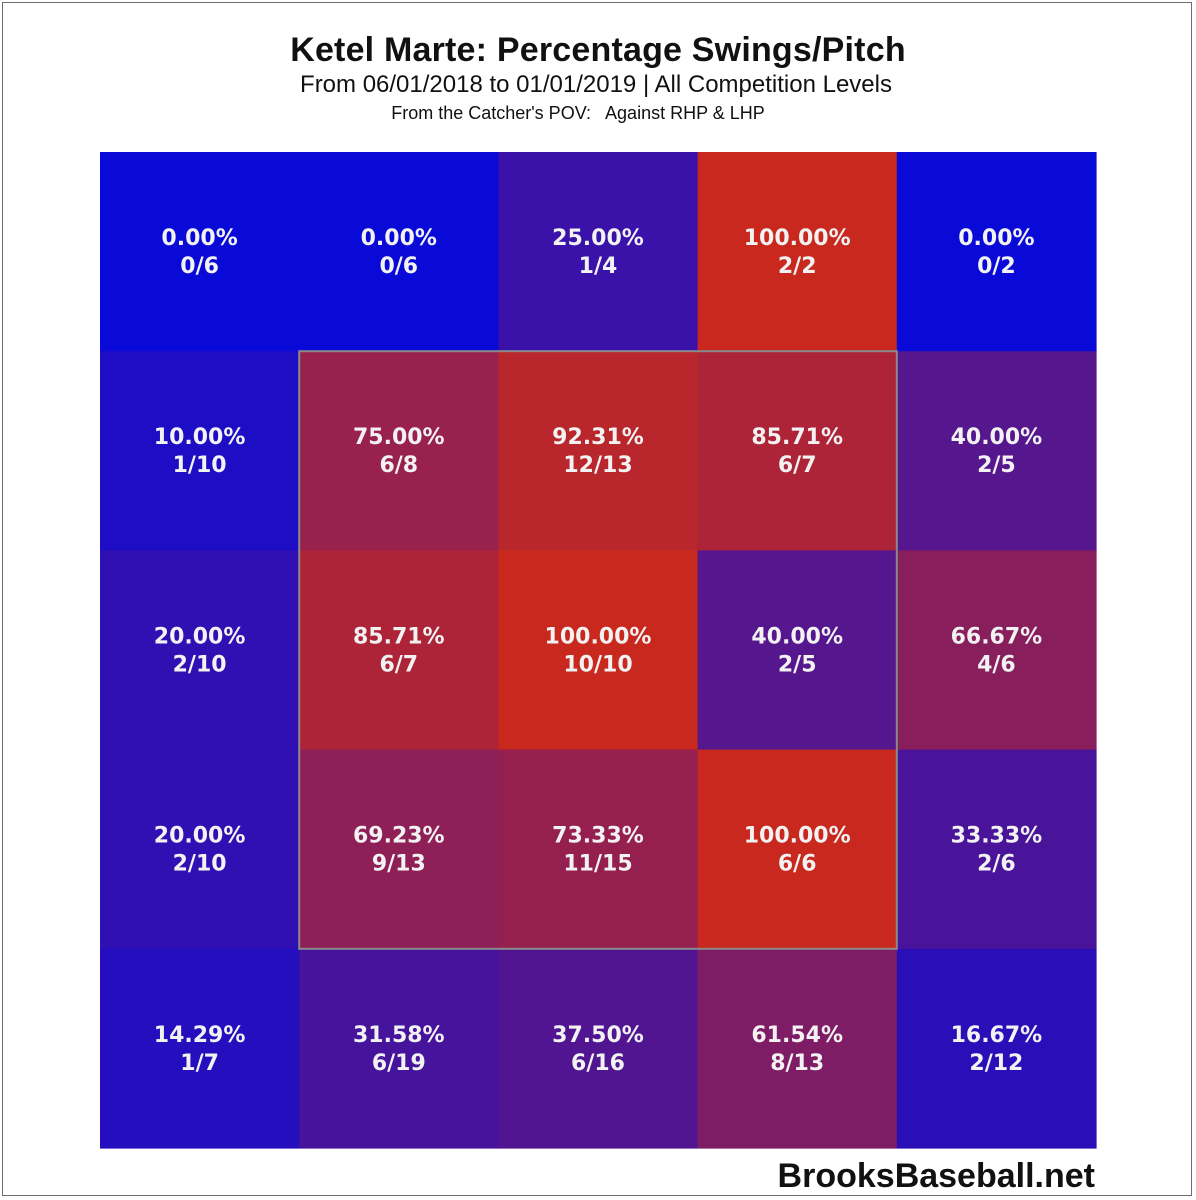 This screenshot has height=1200, width=1196. Describe the element at coordinates (597, 664) in the screenshot. I see `zone-cell-fraction: 10/10` at that location.